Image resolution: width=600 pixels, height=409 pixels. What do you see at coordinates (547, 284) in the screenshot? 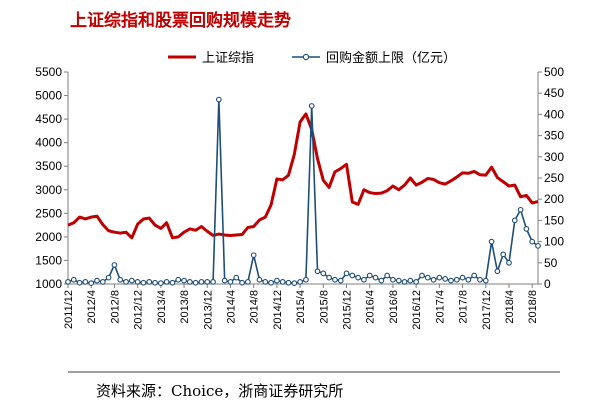
I see `right-tick-label: 0` at bounding box center [547, 284].